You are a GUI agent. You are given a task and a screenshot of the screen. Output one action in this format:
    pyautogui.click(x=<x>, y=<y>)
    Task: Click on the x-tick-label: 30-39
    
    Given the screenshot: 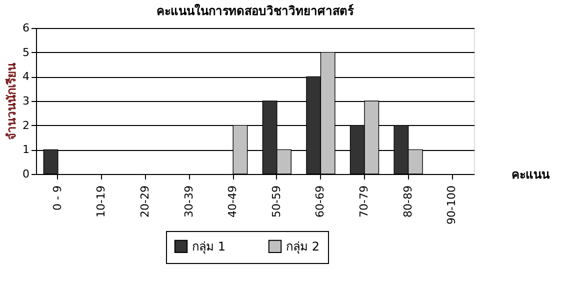 What is the action you would take?
    pyautogui.click(x=189, y=202)
    